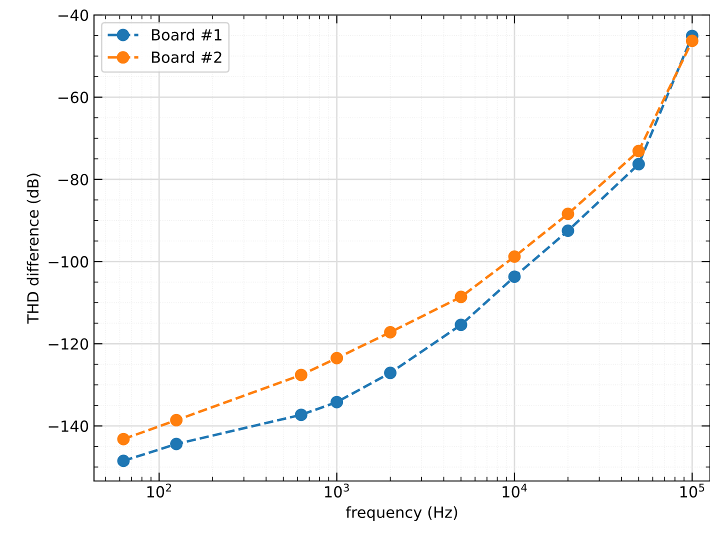  I want to click on y-tick-label: −60, so click(73, 98).